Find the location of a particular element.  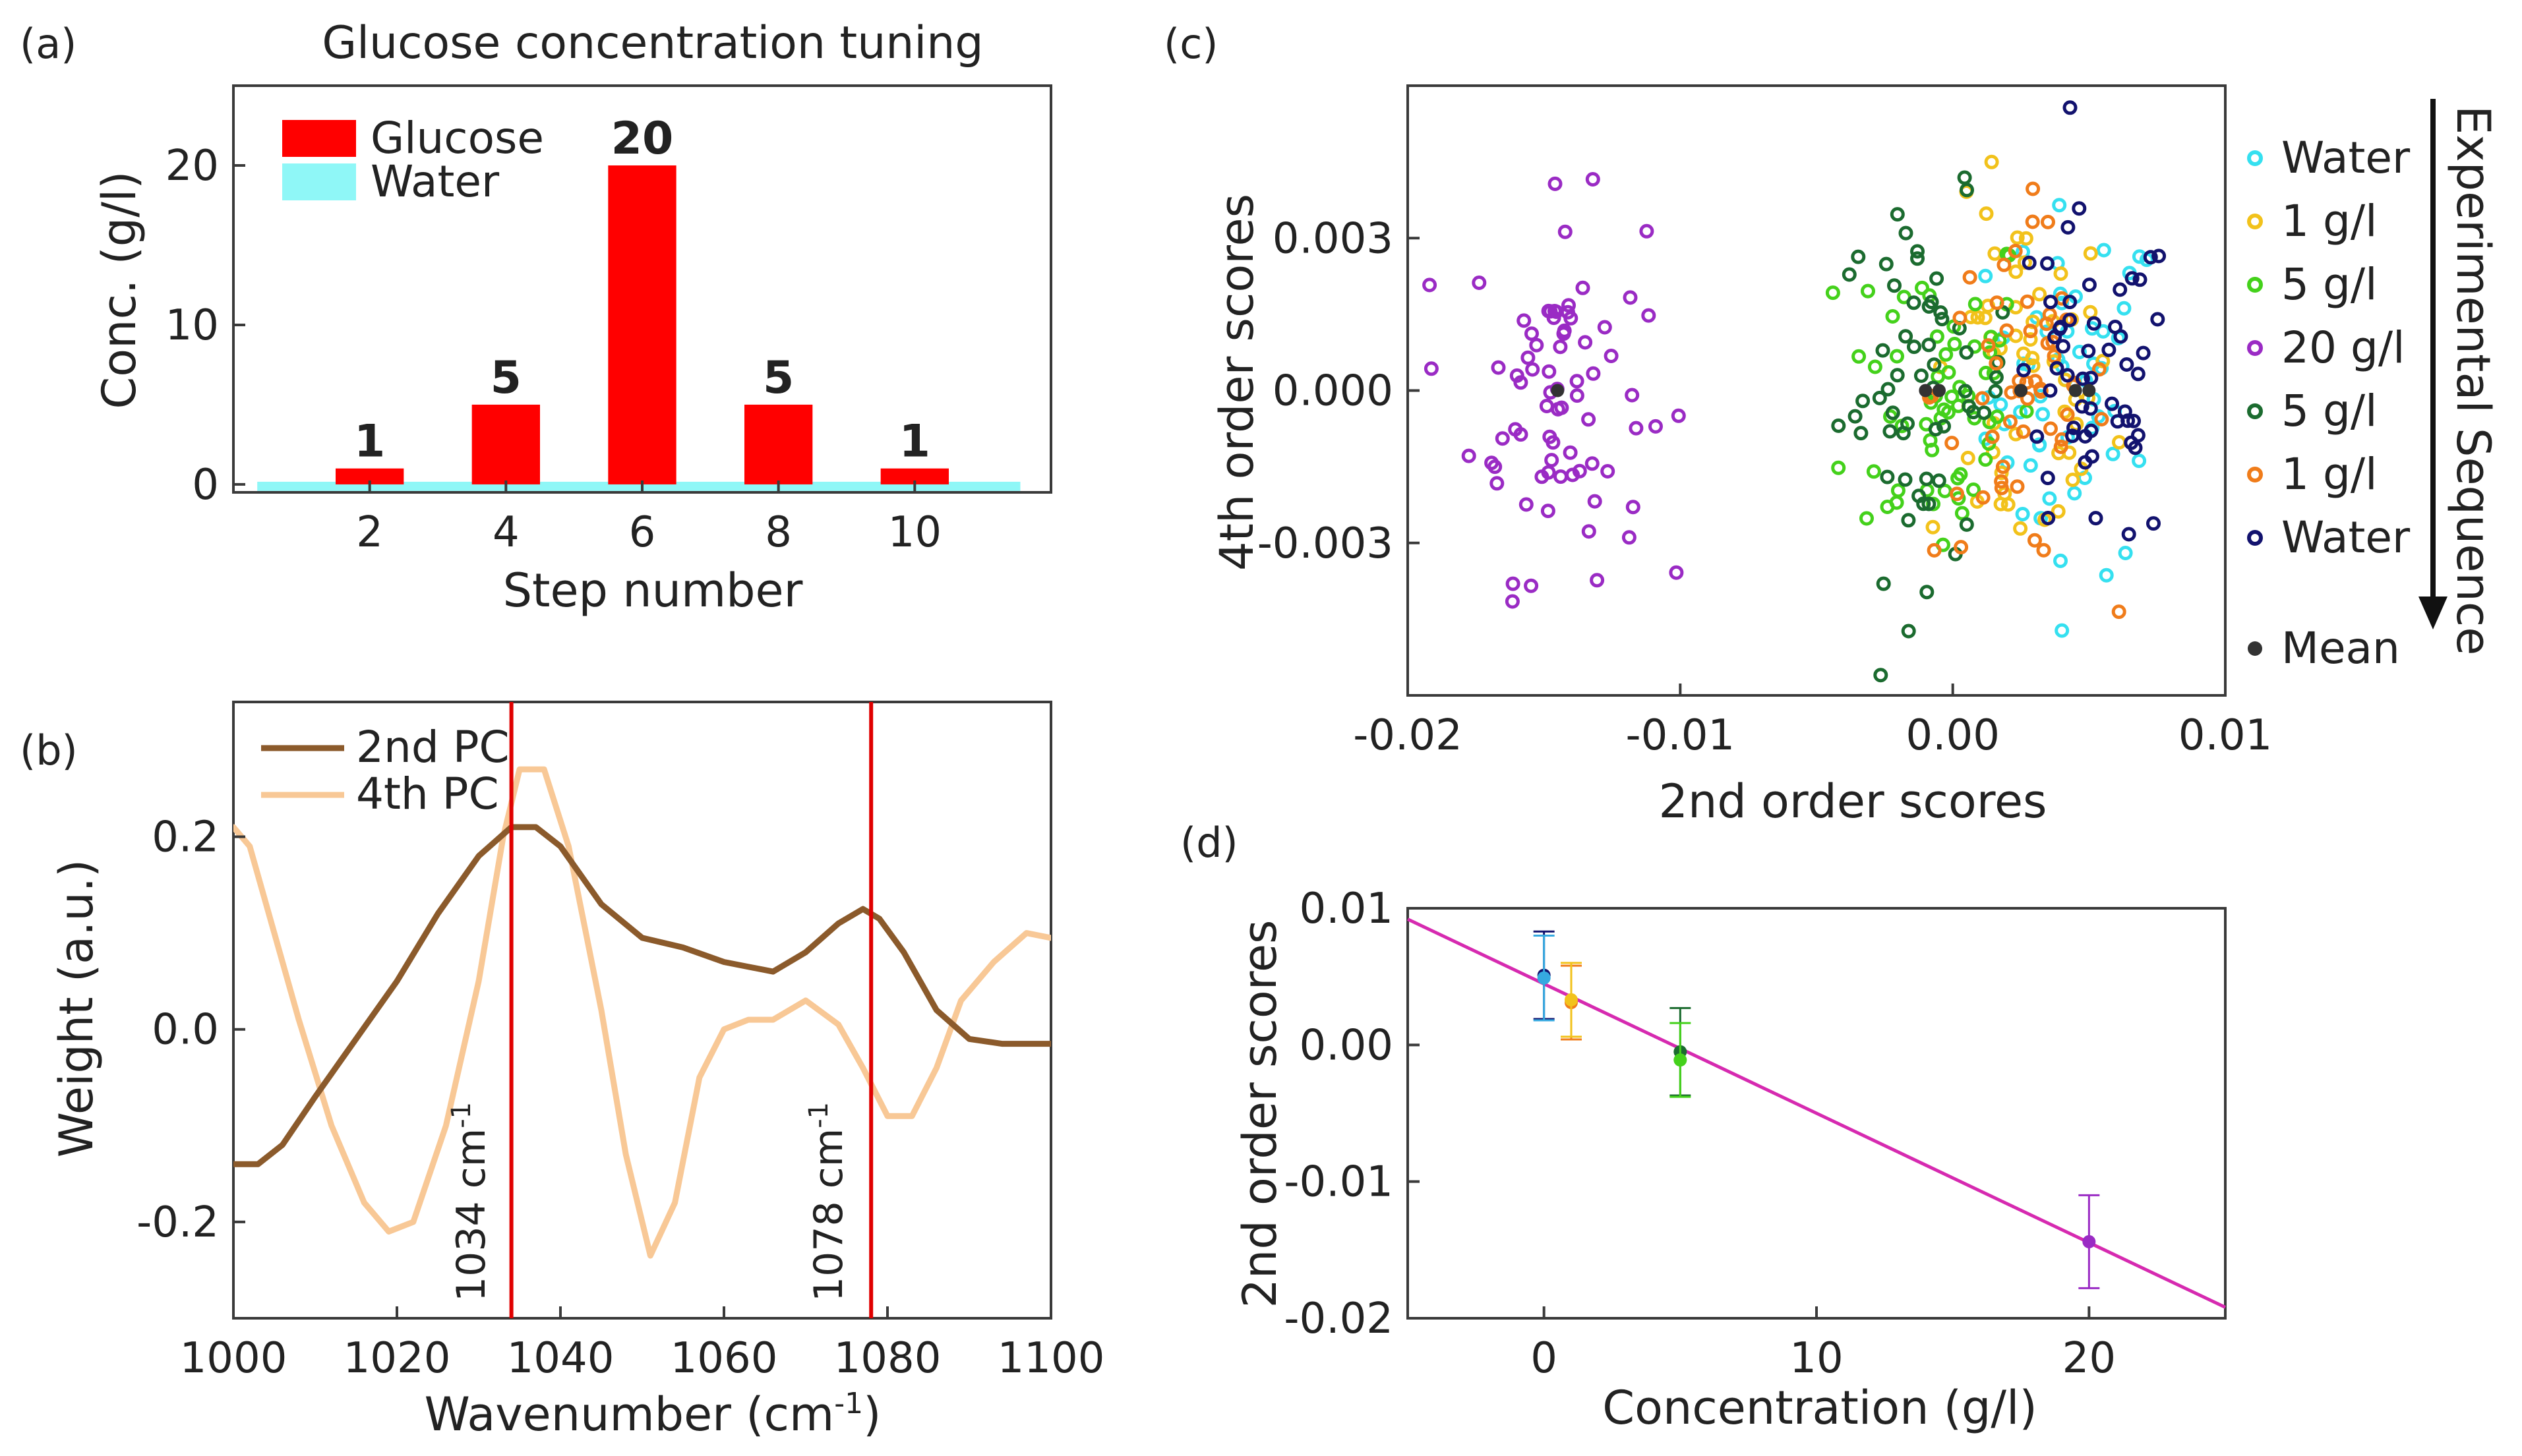

annotation-1034-sup: -1 is located at coordinates (461, 1115).